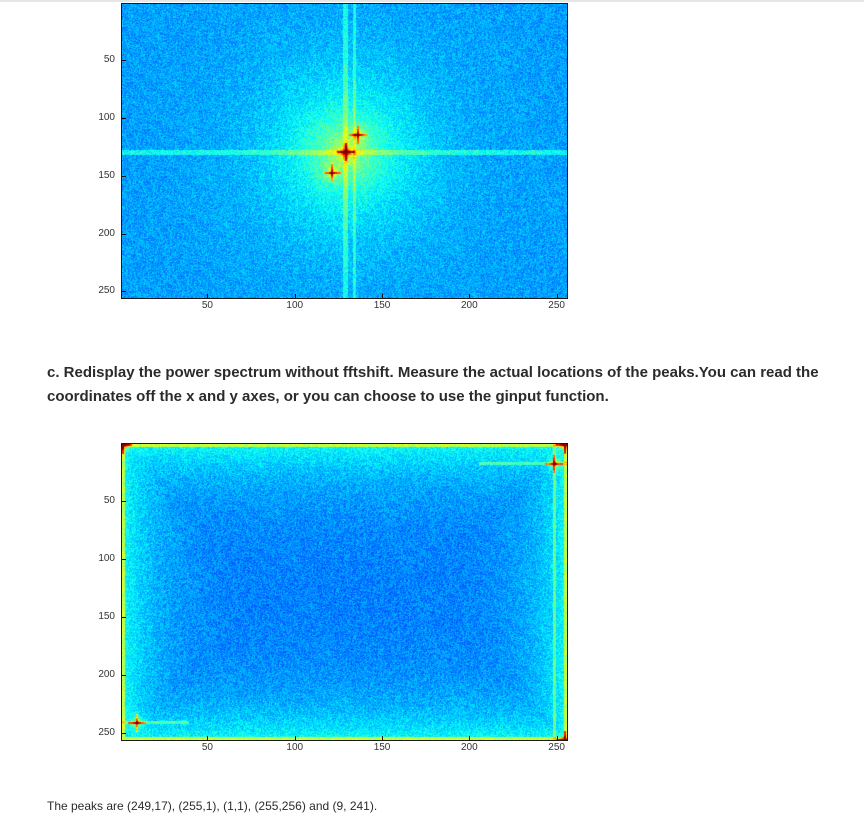  Describe the element at coordinates (432, 1) in the screenshot. I see `page-top-border` at that location.